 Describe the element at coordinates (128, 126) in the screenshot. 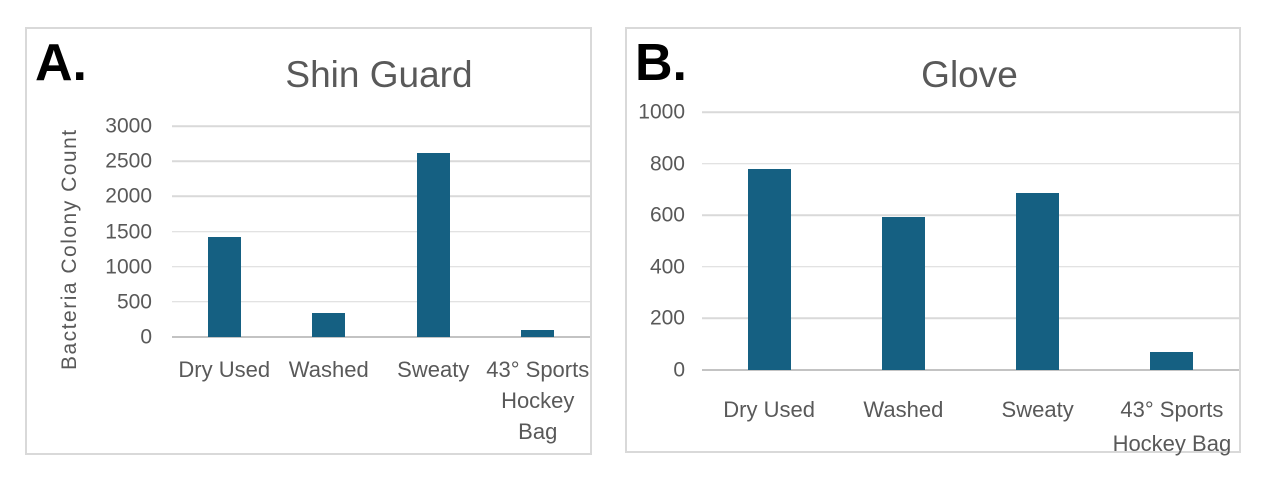

I see `y-tick-label: 3000` at that location.